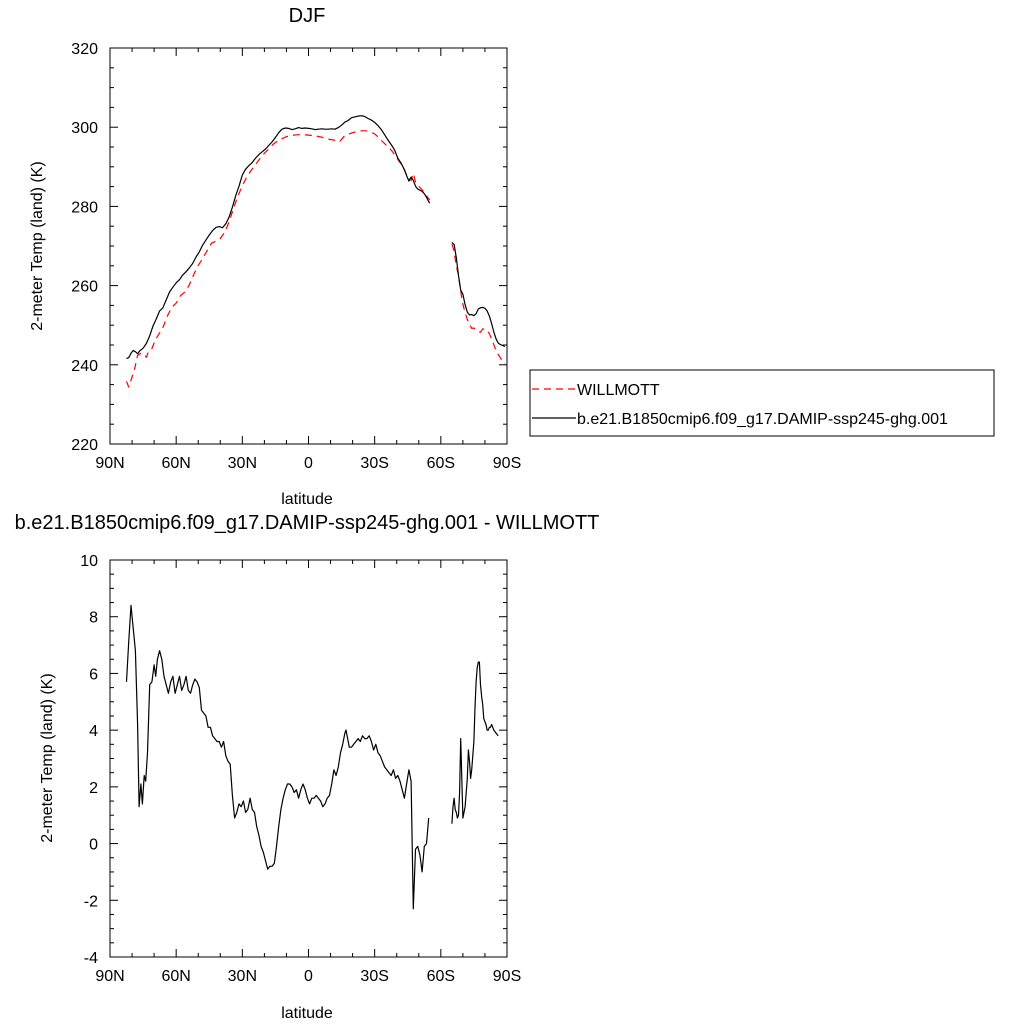 The width and height of the screenshot is (1024, 1024). Describe the element at coordinates (308, 976) in the screenshot. I see `bottom-x-tick-label: 0` at that location.